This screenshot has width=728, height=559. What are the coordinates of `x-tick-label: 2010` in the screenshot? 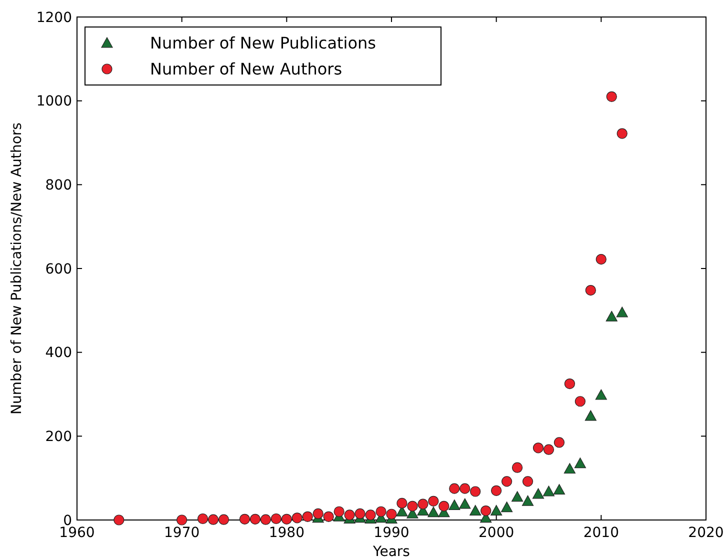 It's located at (601, 533).